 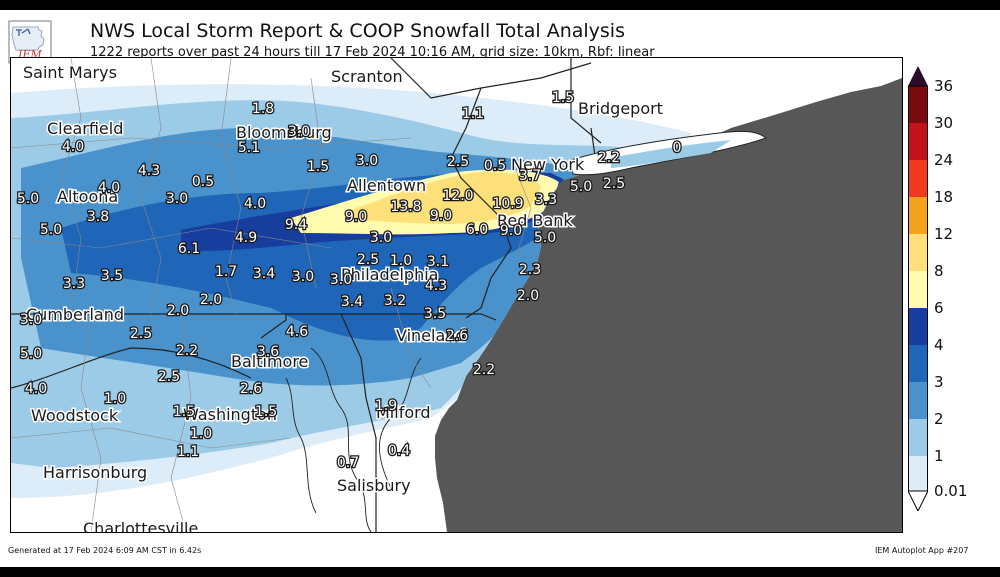 What do you see at coordinates (268, 352) in the screenshot?
I see `snowfall-value: 3.6` at bounding box center [268, 352].